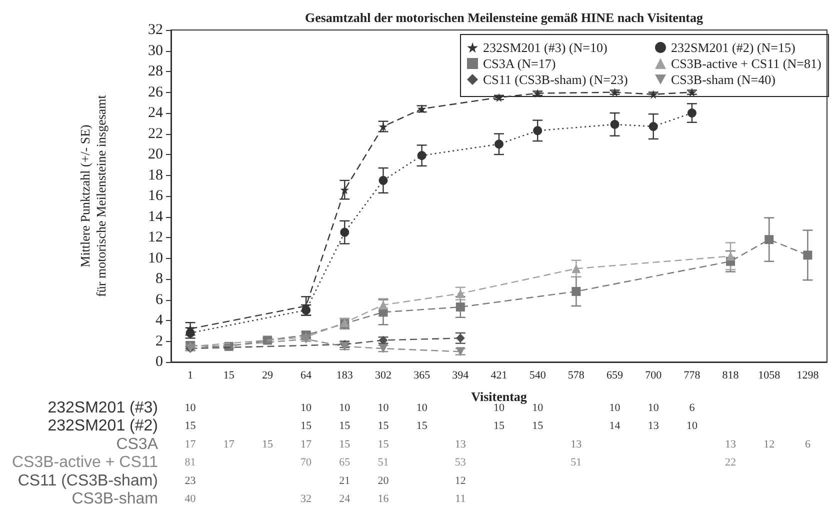 Image resolution: width=837 pixels, height=509 pixels. I want to click on legend-label: 232SM201 (#3) (N=10), so click(545, 47).